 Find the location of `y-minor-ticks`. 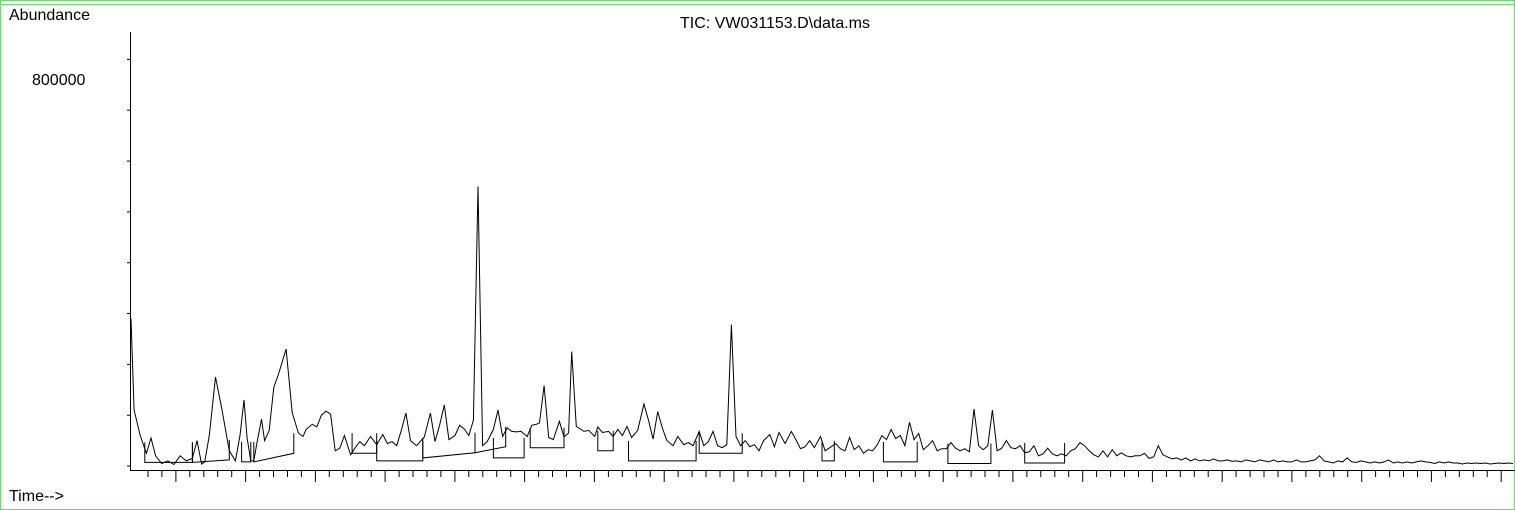

y-minor-ticks is located at coordinates (129, 262).